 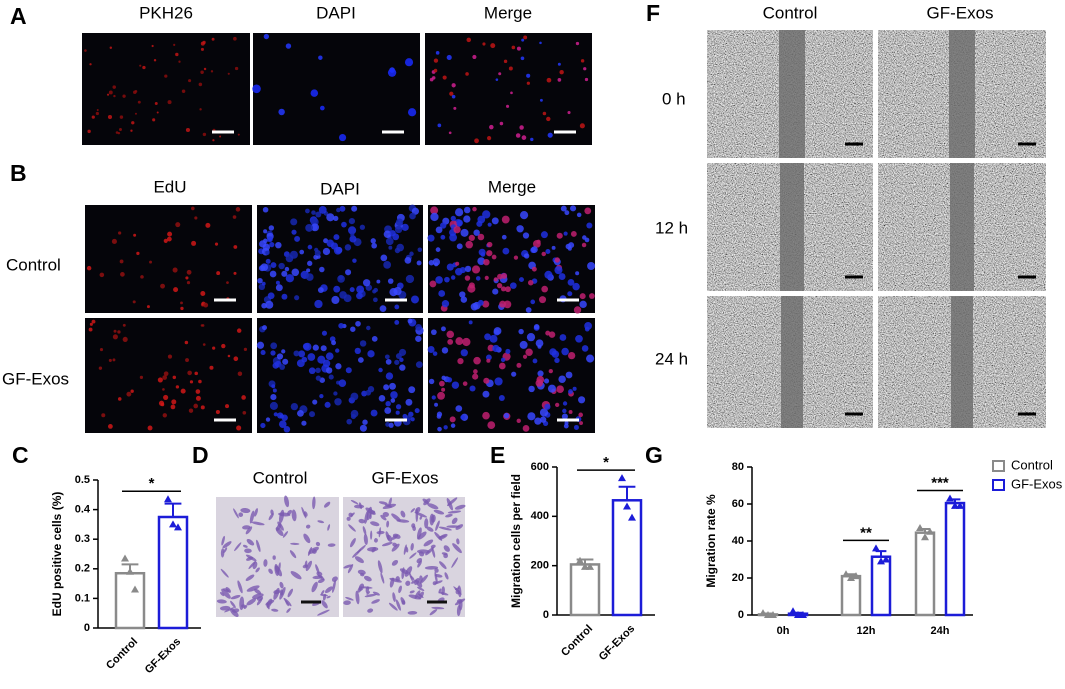 What do you see at coordinates (876, 548) in the screenshot?
I see `data-point` at bounding box center [876, 548].